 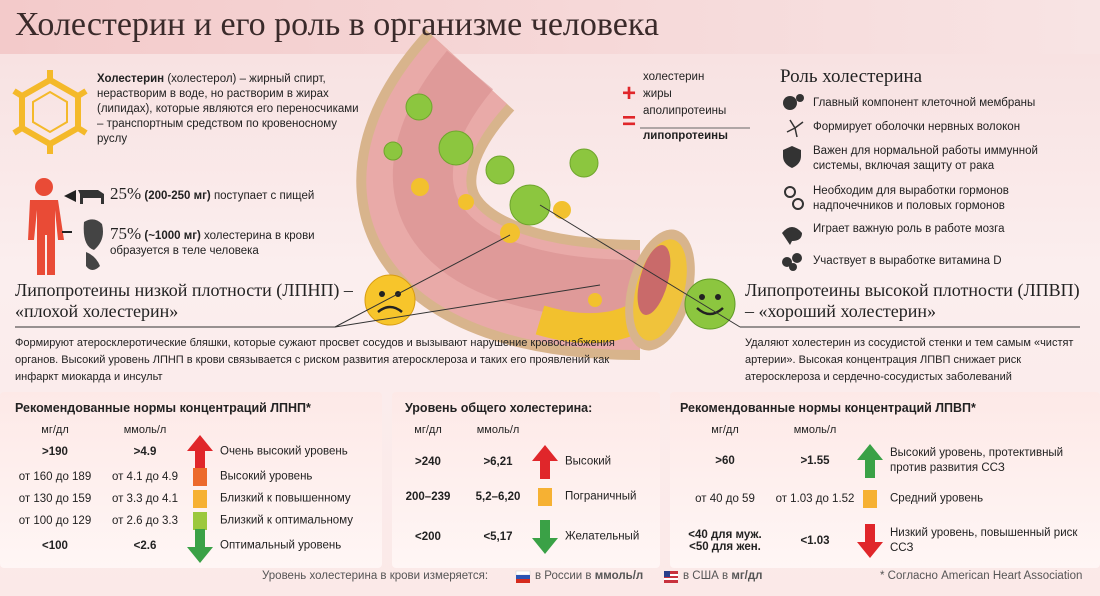 What do you see at coordinates (55, 477) in the screenshot?
I see `table-cell: от 160 до 189` at bounding box center [55, 477].